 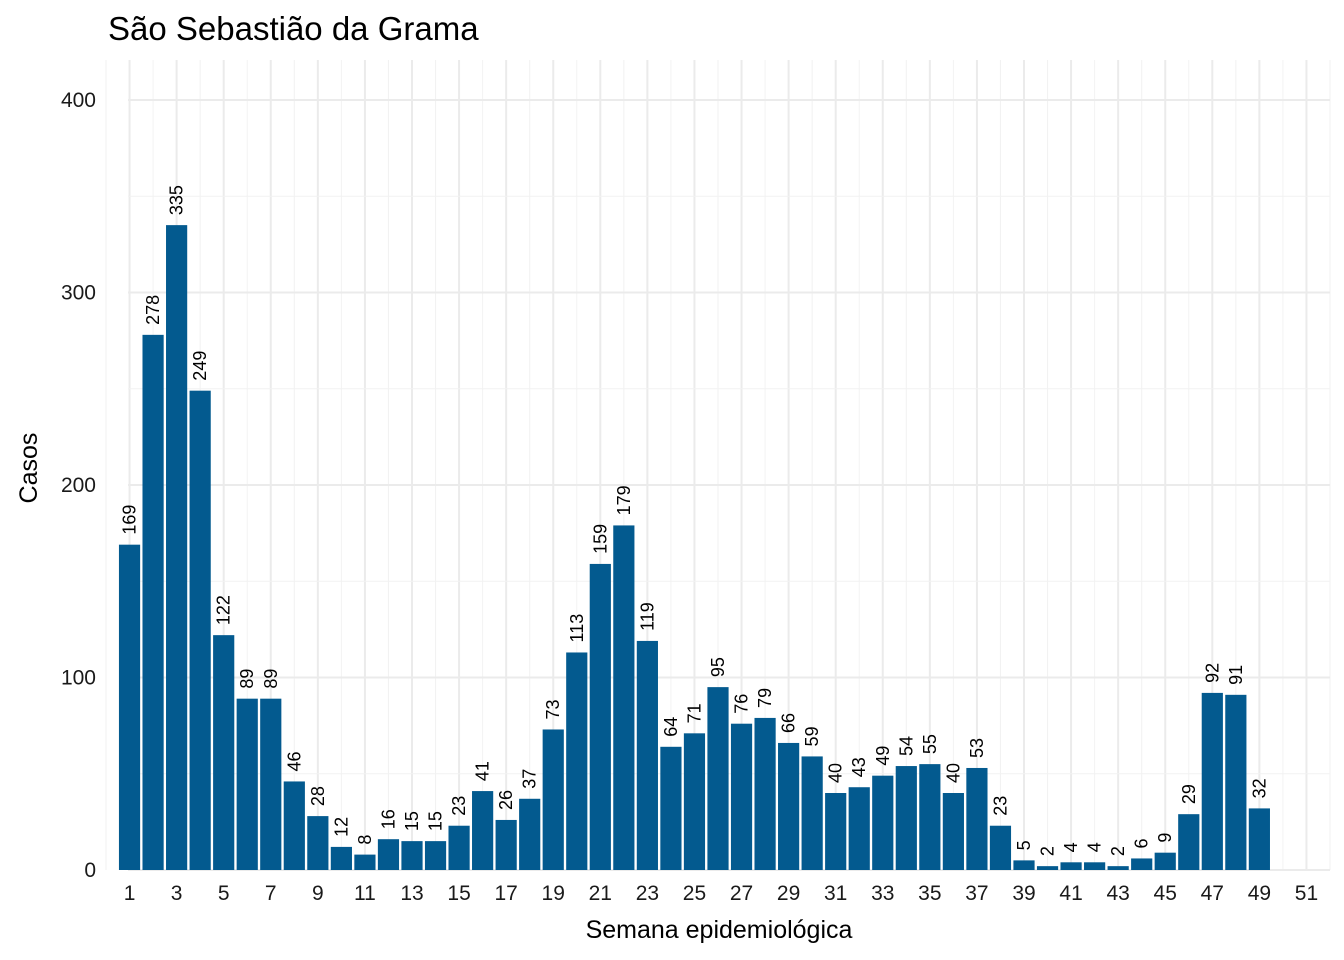 I want to click on bar-value-label: 55, so click(x=930, y=744).